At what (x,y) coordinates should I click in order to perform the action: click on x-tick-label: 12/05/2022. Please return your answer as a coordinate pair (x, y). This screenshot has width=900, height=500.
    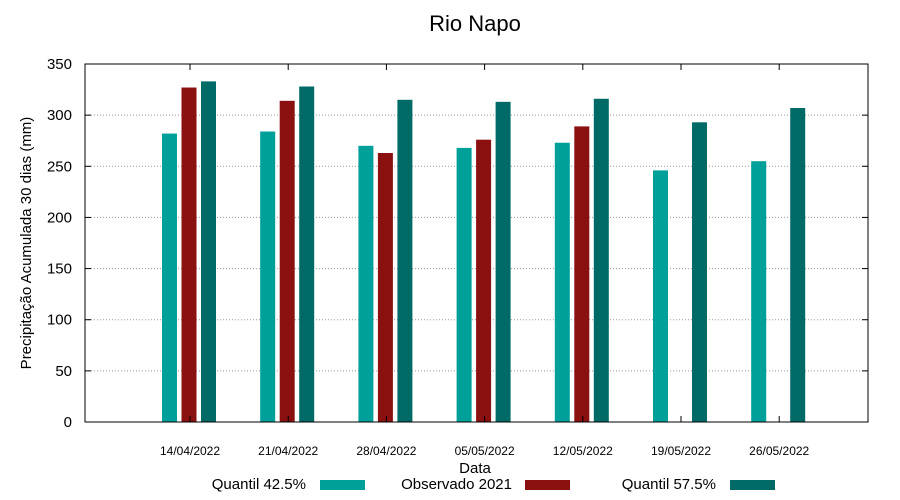
    Looking at the image, I should click on (583, 451).